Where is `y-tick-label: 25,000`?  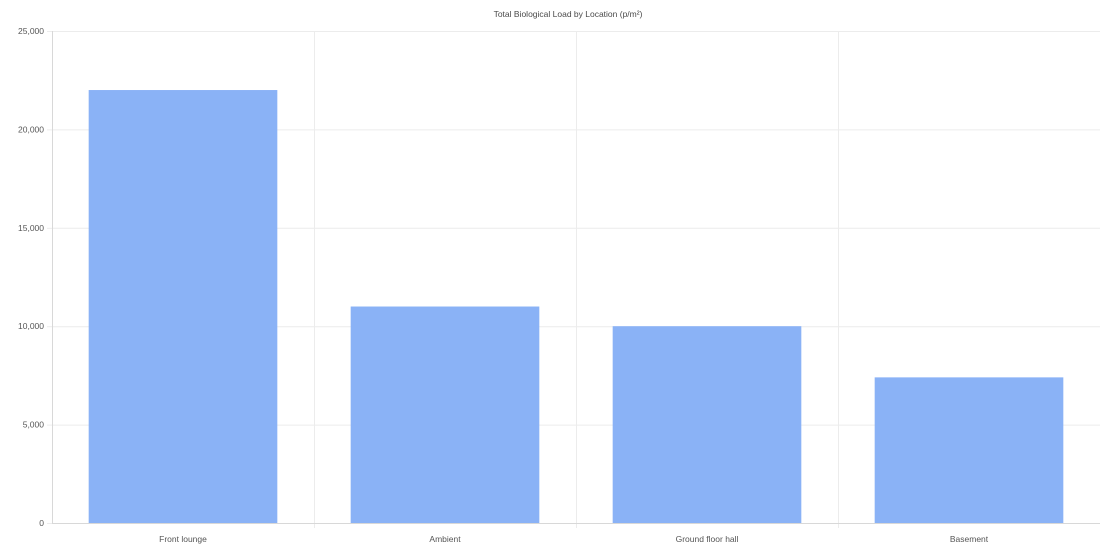
y-tick-label: 25,000 is located at coordinates (31, 31).